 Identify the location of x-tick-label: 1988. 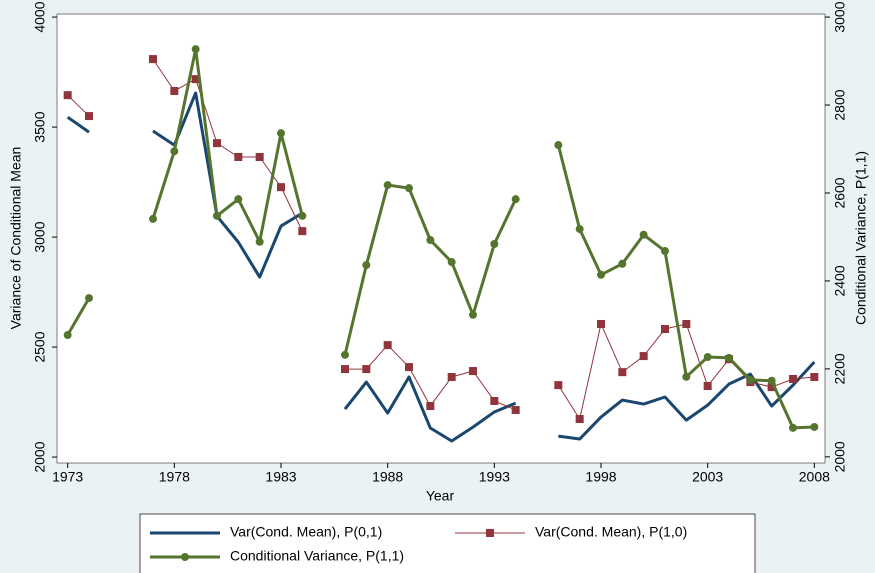
(387, 477).